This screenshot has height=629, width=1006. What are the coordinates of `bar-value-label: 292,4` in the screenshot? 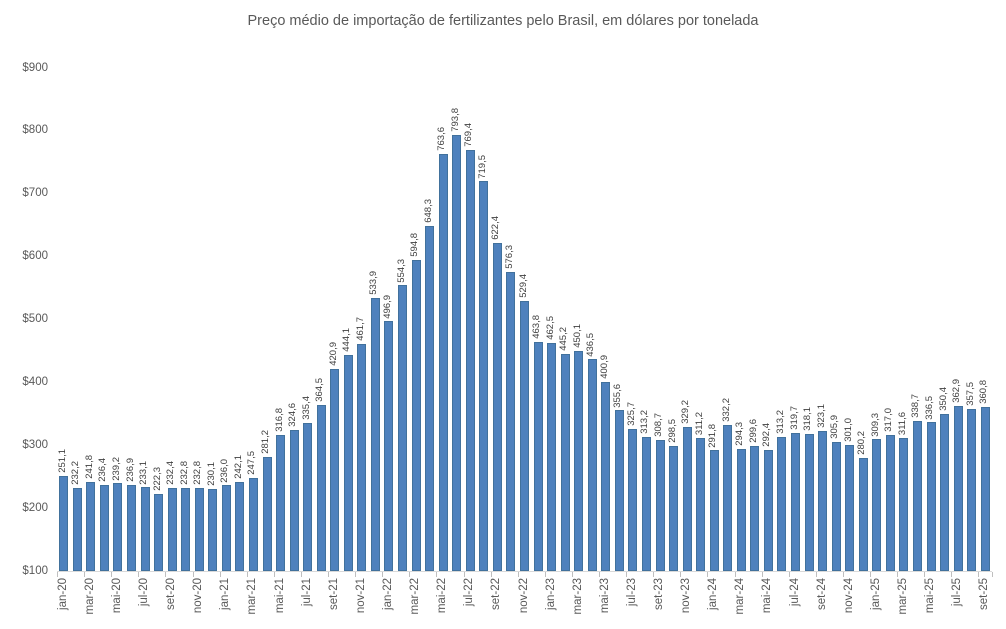 It's located at (767, 435).